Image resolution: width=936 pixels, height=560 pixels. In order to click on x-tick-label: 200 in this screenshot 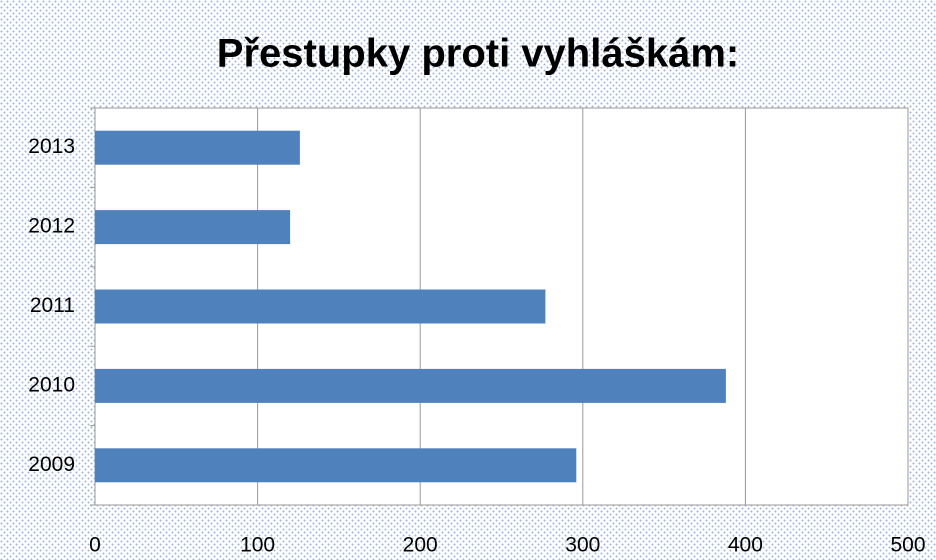, I will do `click(420, 545)`.